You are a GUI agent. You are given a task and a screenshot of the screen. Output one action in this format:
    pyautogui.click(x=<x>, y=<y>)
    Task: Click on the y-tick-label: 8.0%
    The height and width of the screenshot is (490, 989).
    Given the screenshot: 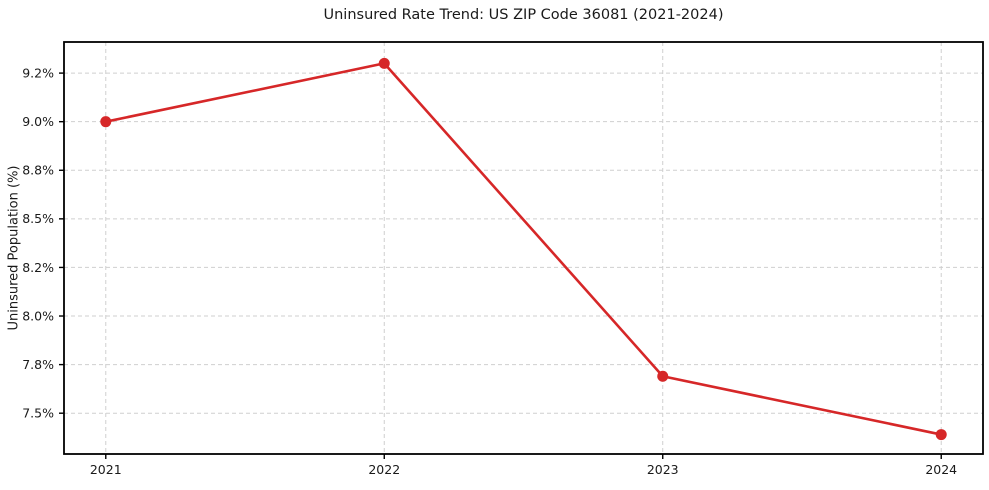 What is the action you would take?
    pyautogui.click(x=38, y=315)
    